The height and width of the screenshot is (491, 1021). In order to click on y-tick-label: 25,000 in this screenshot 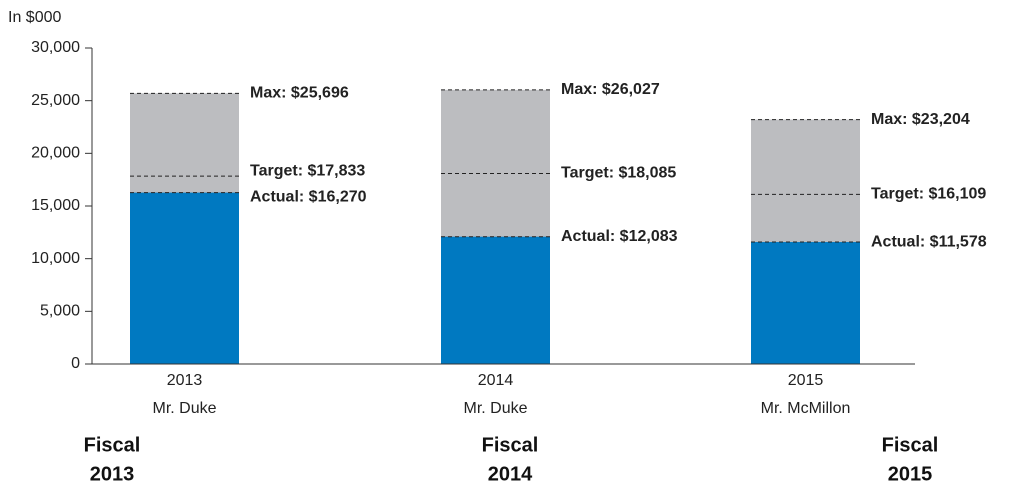, I will do `click(55, 100)`.